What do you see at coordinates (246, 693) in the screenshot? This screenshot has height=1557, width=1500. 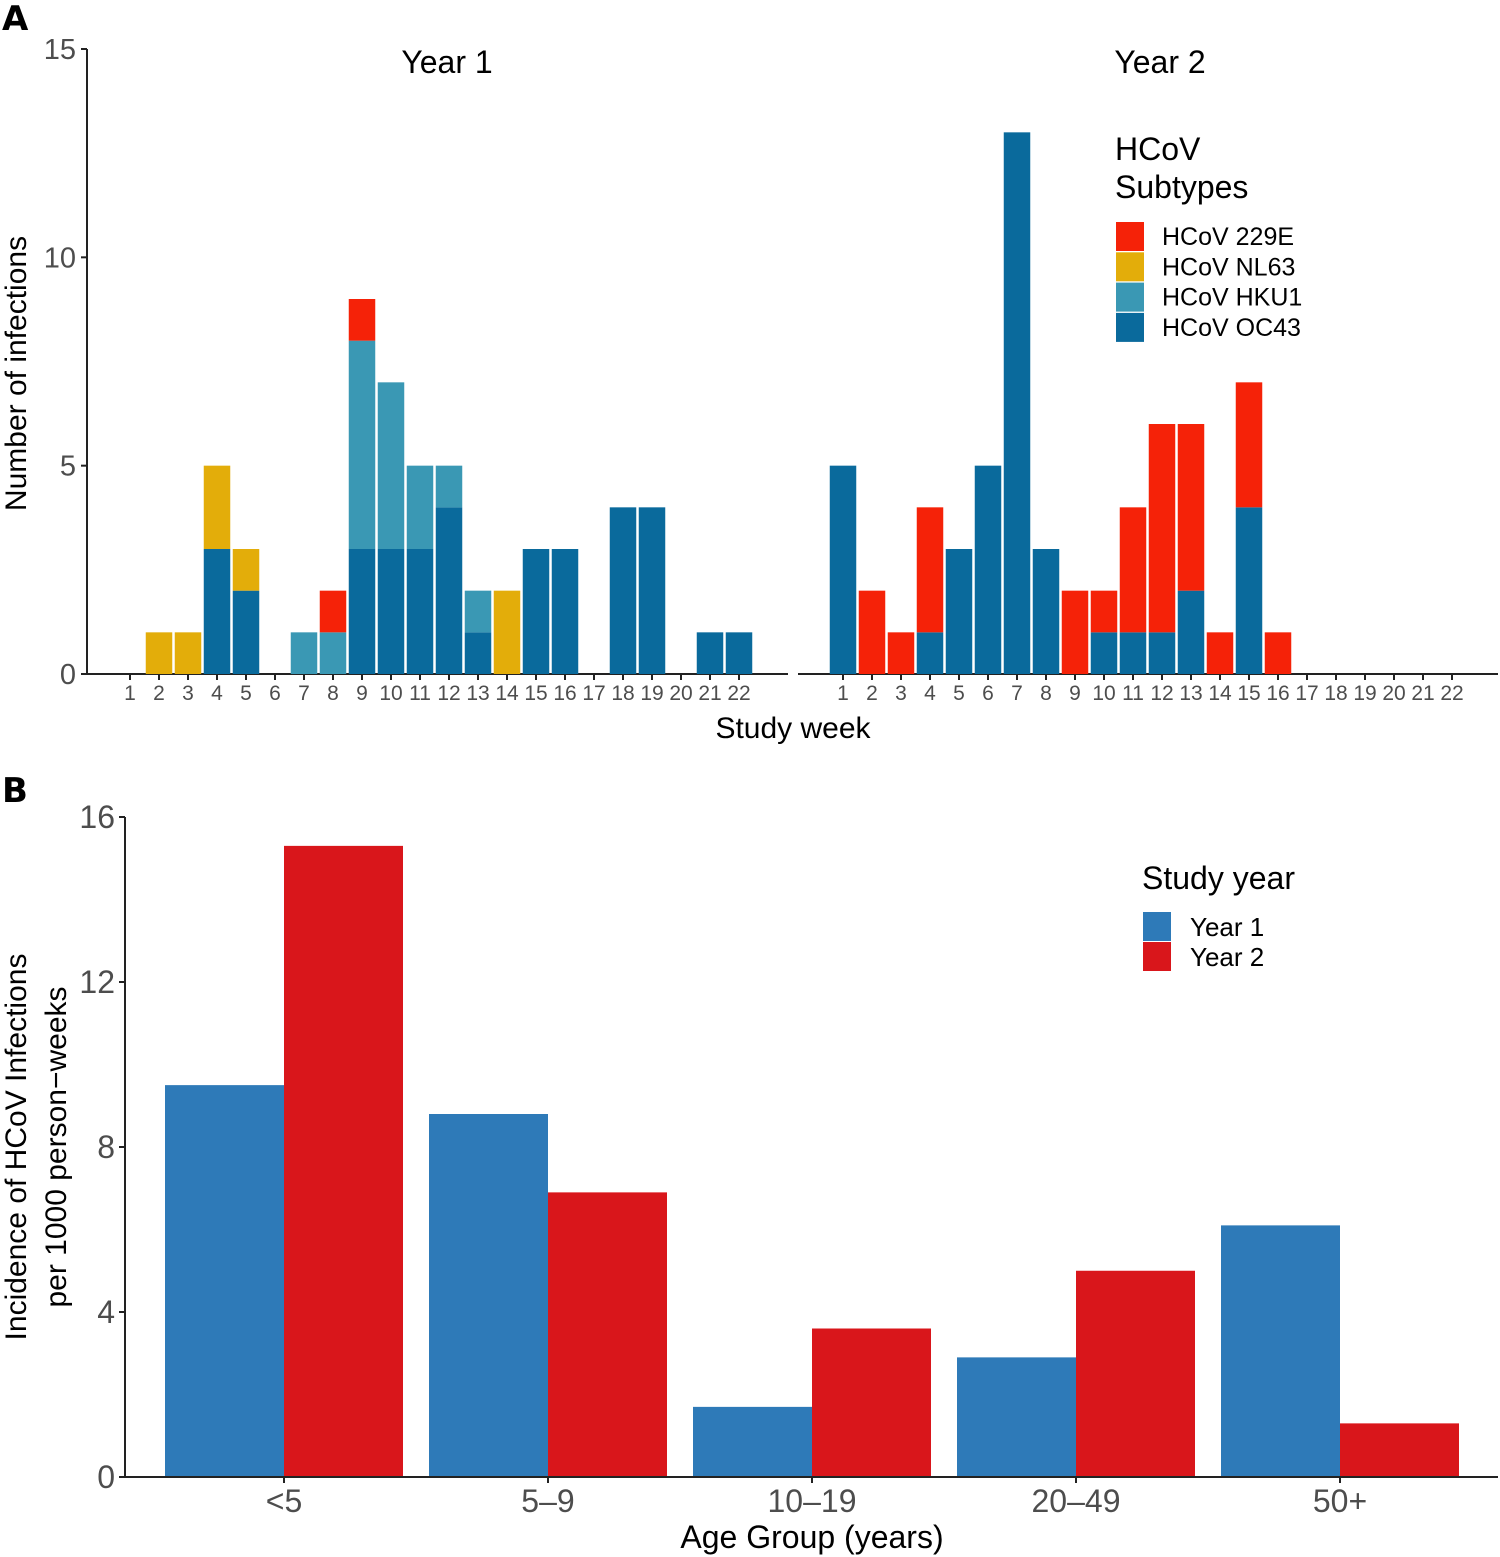 I see `x-tick-label: 5` at bounding box center [246, 693].